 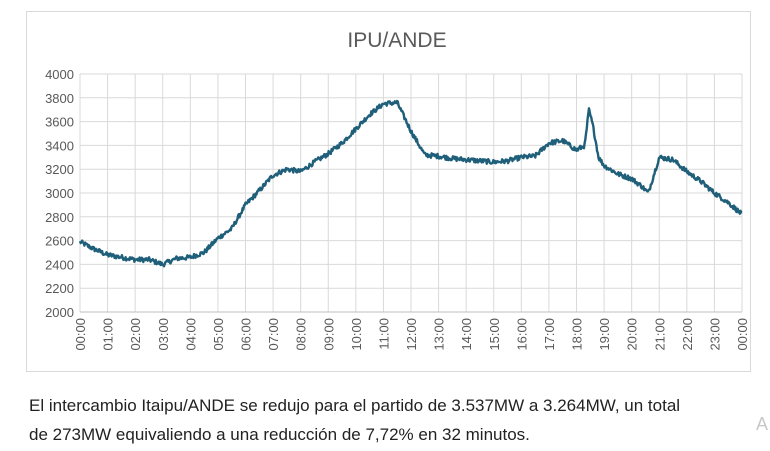 I want to click on x-tick-label: 22:00, so click(x=687, y=334).